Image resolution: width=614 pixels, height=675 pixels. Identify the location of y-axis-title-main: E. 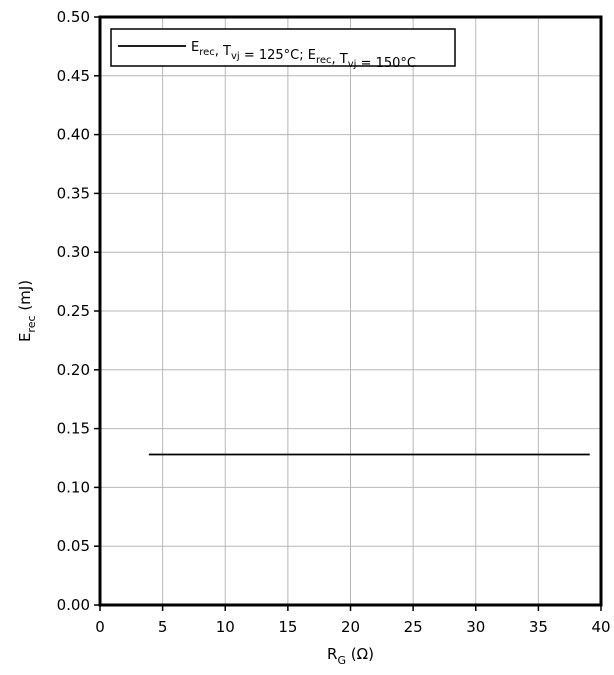
(25, 337).